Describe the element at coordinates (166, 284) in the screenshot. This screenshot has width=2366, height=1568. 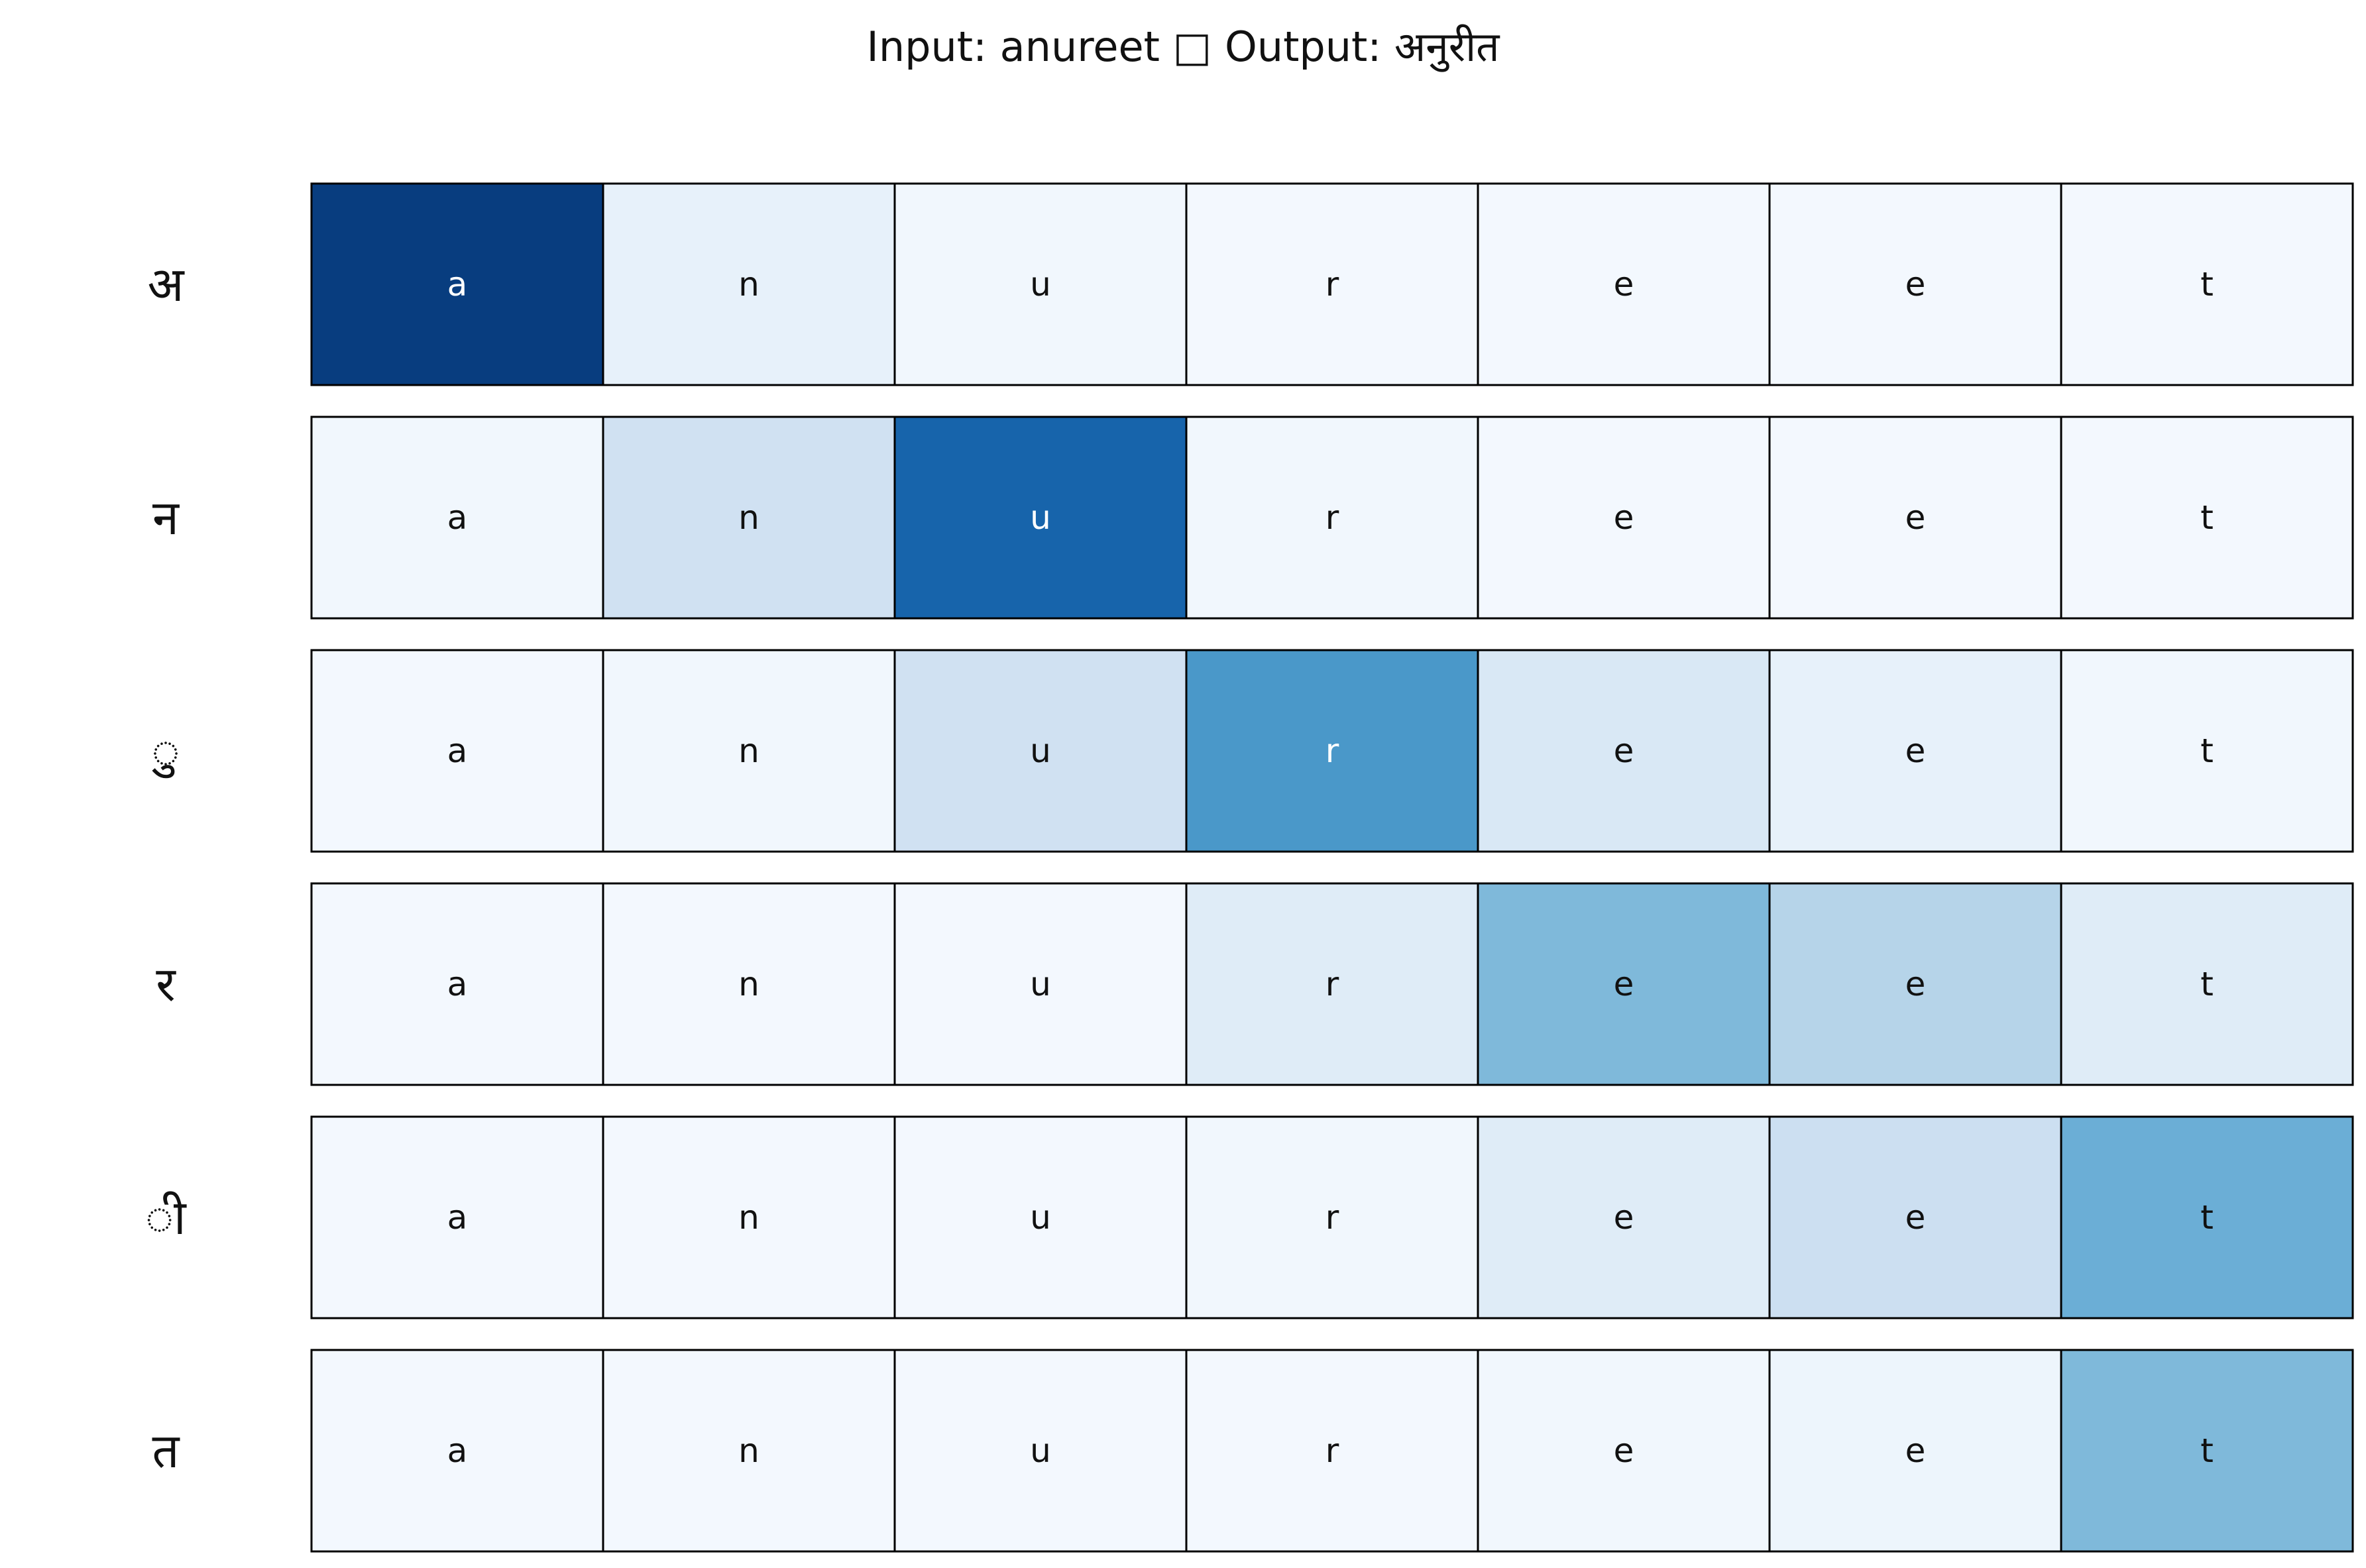
I see `output-char-label: अ` at that location.